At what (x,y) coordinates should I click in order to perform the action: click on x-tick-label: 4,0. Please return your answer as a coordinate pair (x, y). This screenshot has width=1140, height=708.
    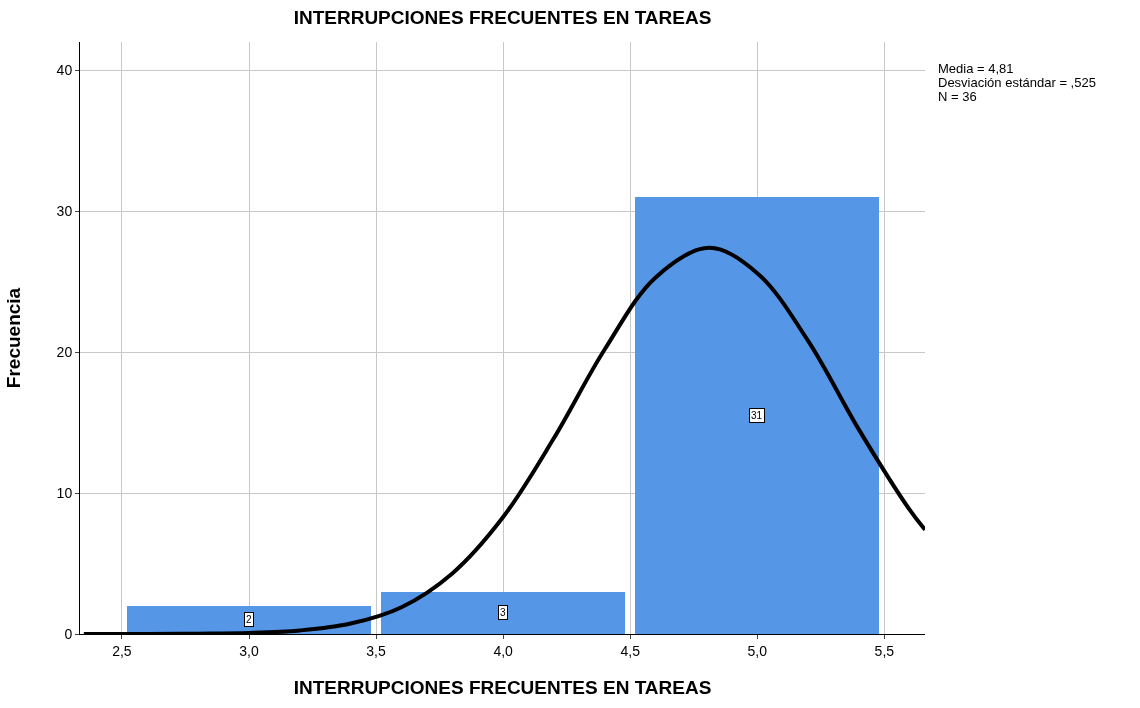
    Looking at the image, I should click on (503, 650).